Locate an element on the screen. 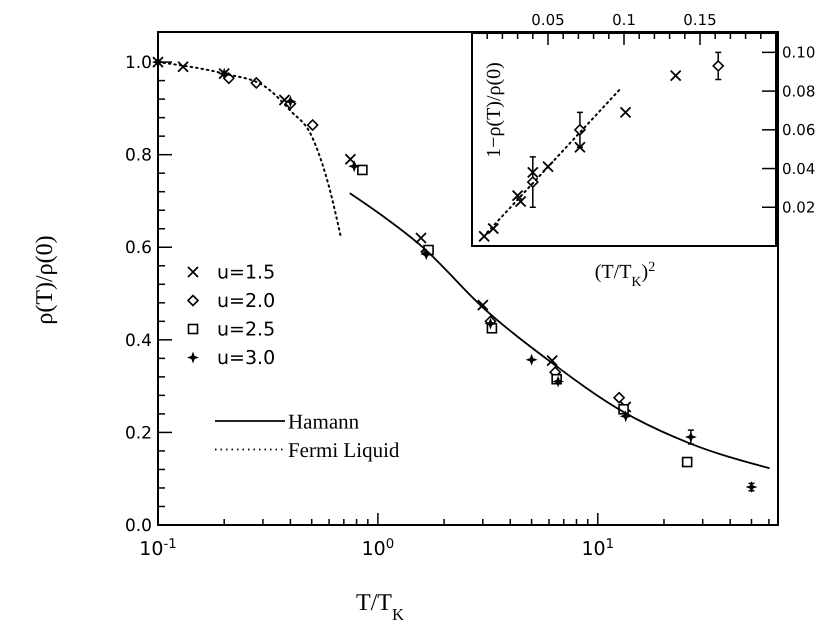  legend-label: u=1.5 is located at coordinates (246, 273).